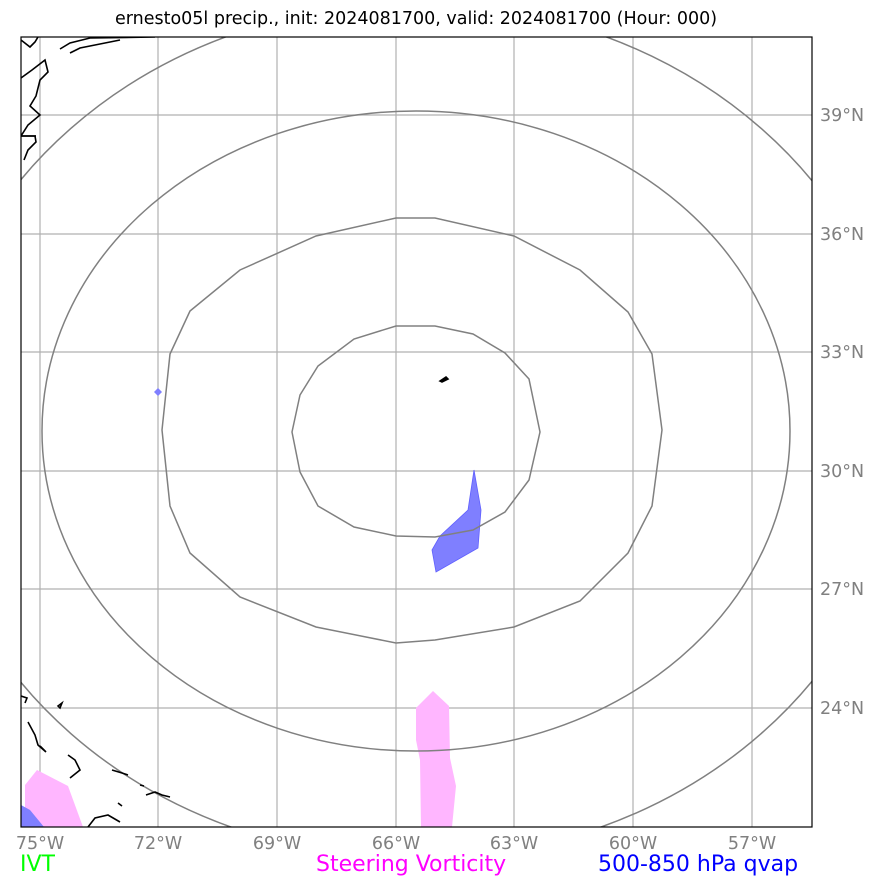  What do you see at coordinates (514, 844) in the screenshot?
I see `lon-tick-label: 63°W` at bounding box center [514, 844].